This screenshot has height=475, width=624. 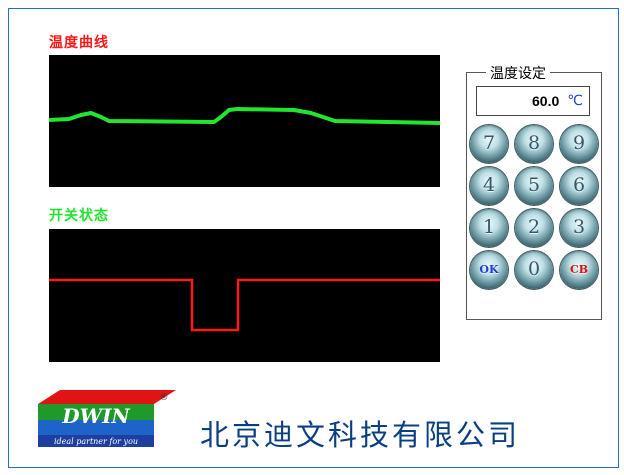 I want to click on temp-setting-group: 温度设定 60.0 ℃ 7 8 9 4 5 6 1 2 3 OK 0 CB, so click(x=534, y=191).